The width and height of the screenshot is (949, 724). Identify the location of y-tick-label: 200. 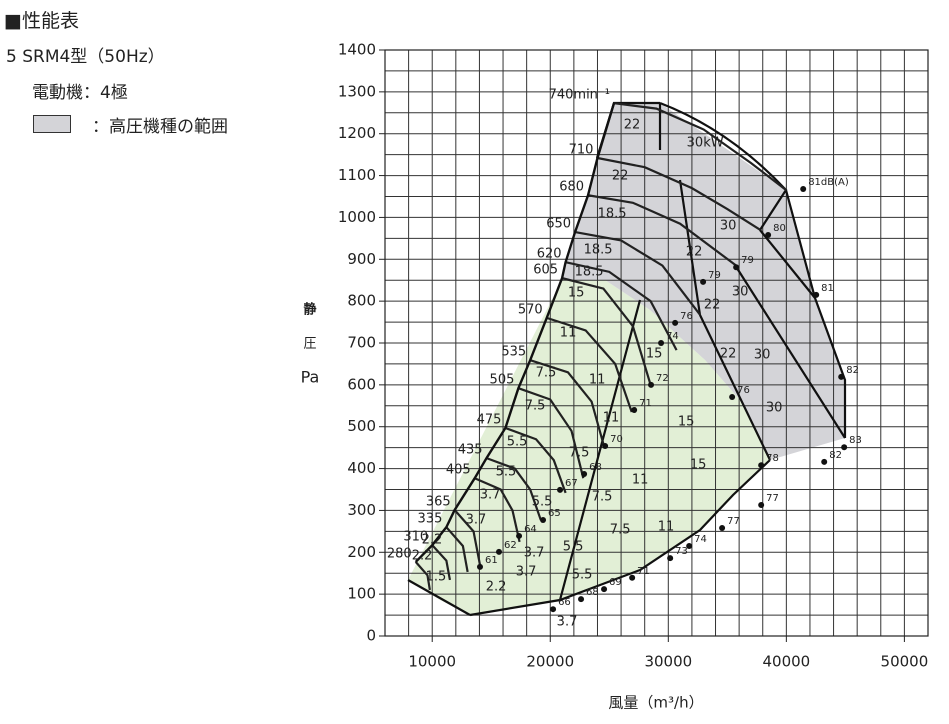
(361, 552).